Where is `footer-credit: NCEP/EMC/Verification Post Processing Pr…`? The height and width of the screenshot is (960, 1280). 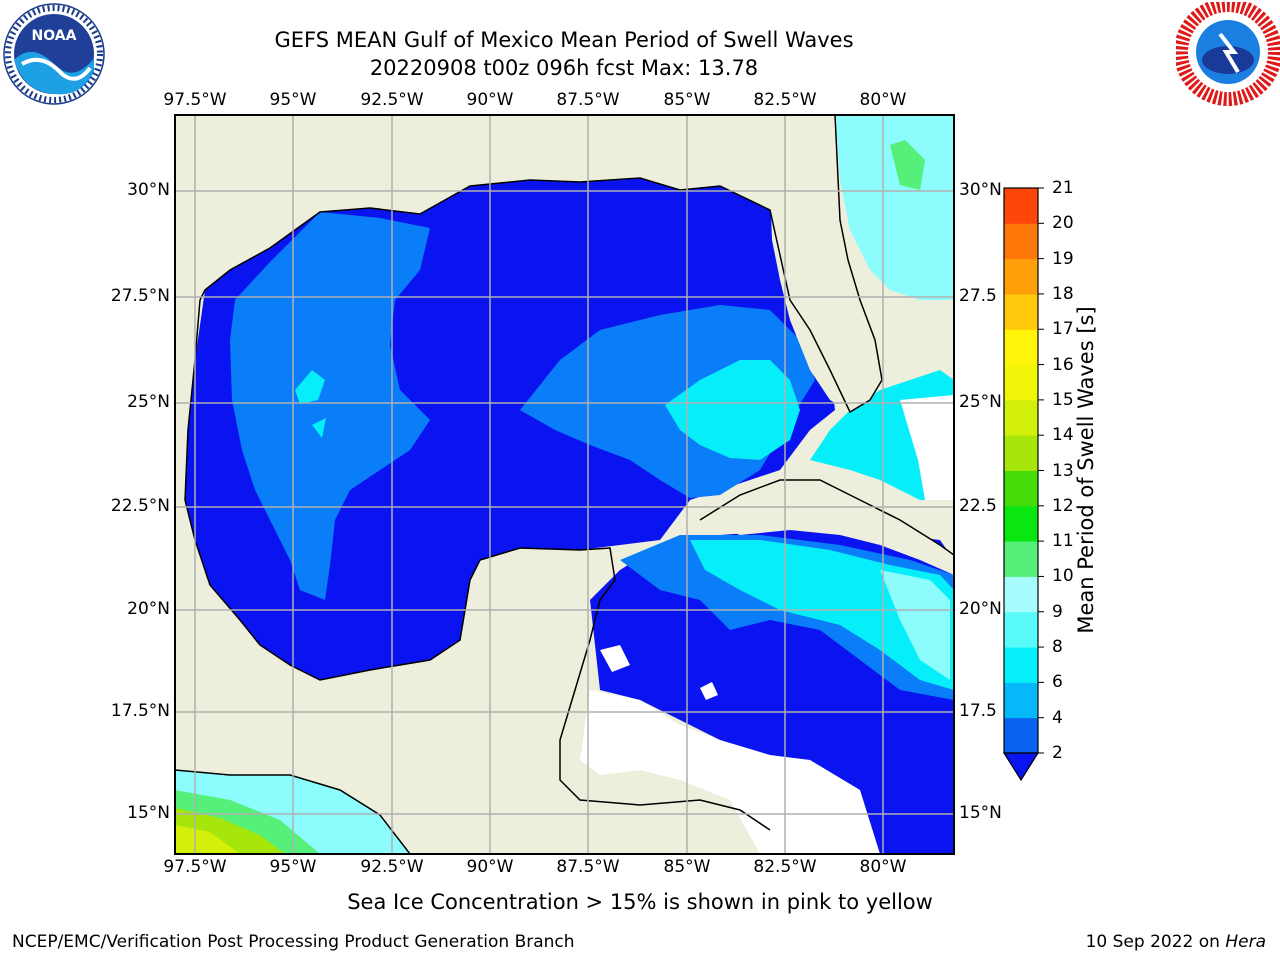
footer-credit: NCEP/EMC/Verification Post Processing Pr… is located at coordinates (293, 942).